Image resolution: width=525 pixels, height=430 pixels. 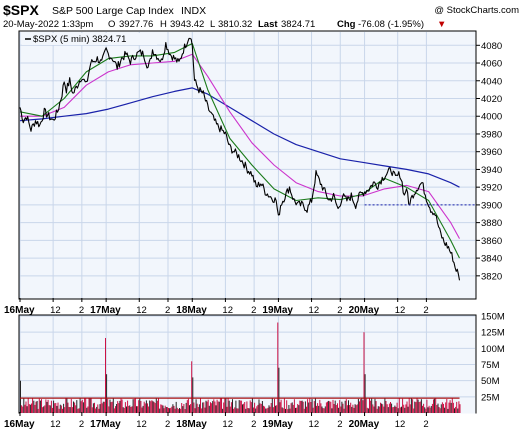 What do you see at coordinates (493, 349) in the screenshot?
I see `y-tick-label: 100M` at bounding box center [493, 349].